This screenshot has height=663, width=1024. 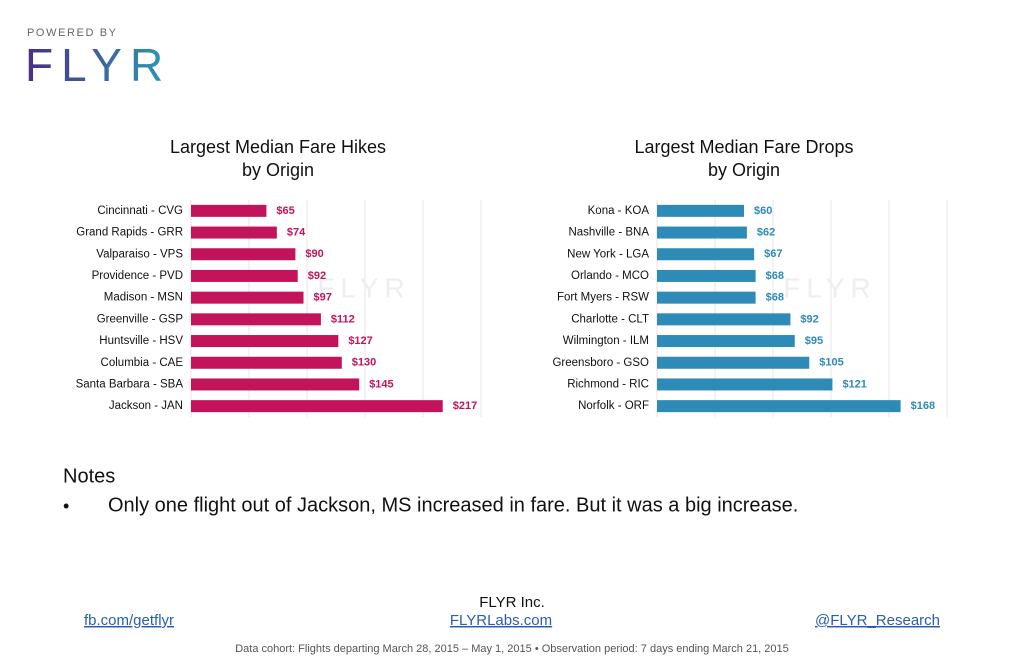 What do you see at coordinates (608, 233) in the screenshot?
I see `category-label: Nashville - BNA` at bounding box center [608, 233].